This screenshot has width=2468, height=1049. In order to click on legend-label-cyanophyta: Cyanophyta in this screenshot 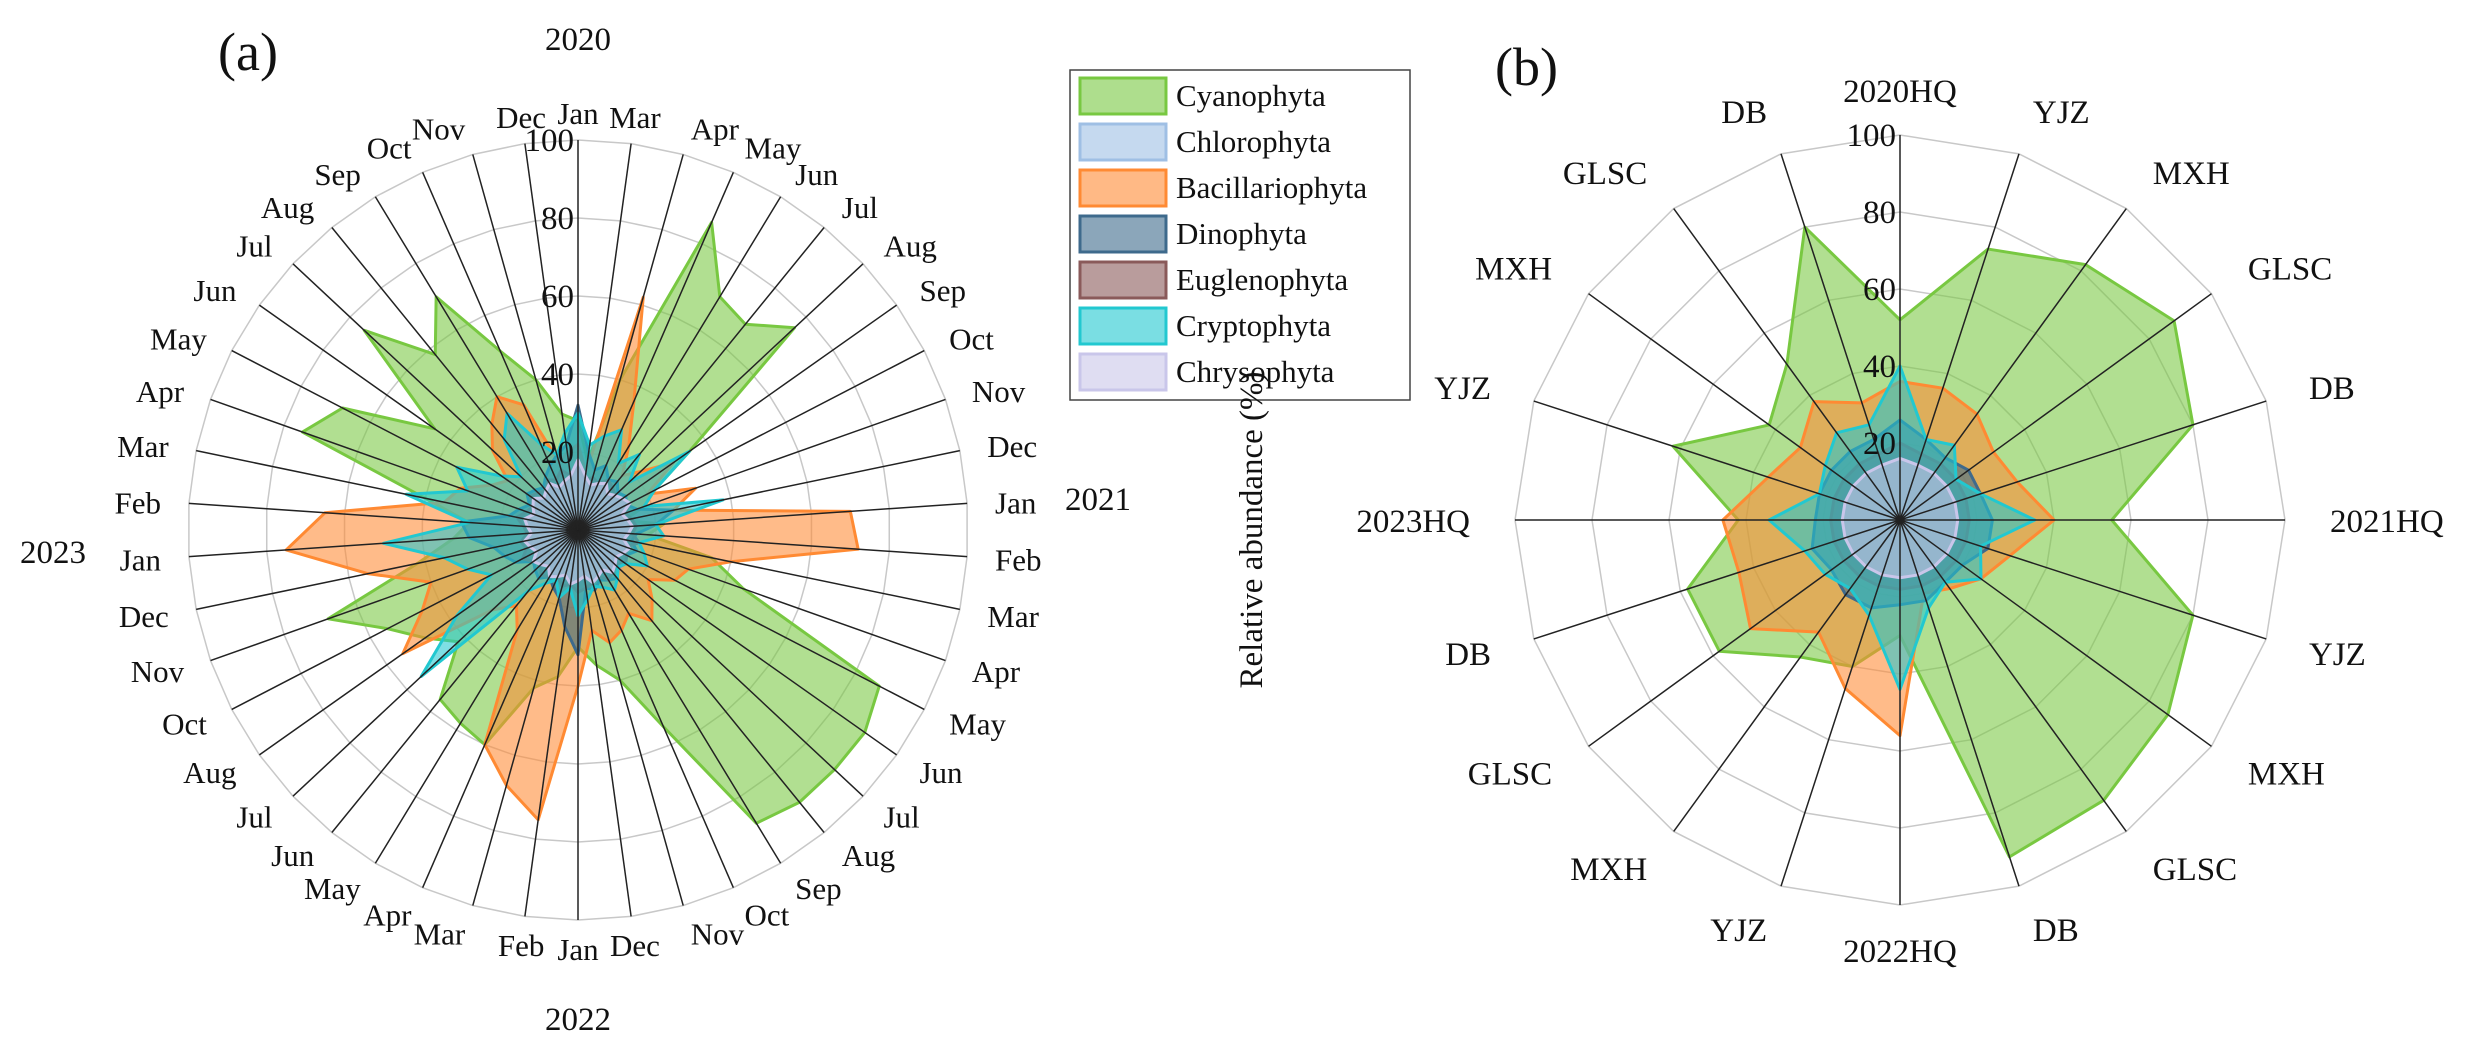, I will do `click(1251, 95)`.